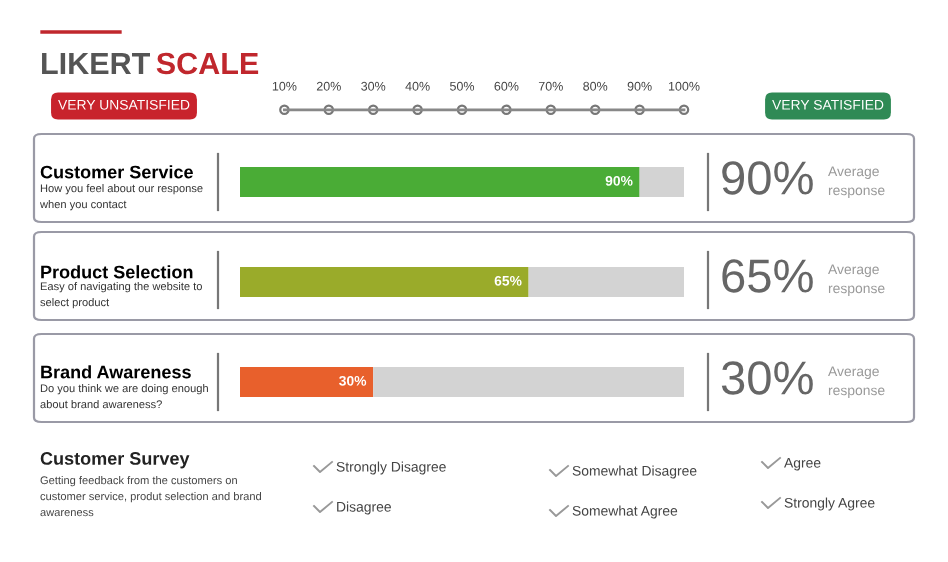 The width and height of the screenshot is (948, 562). What do you see at coordinates (116, 372) in the screenshot?
I see `y-tick-label: Brand Awareness` at bounding box center [116, 372].